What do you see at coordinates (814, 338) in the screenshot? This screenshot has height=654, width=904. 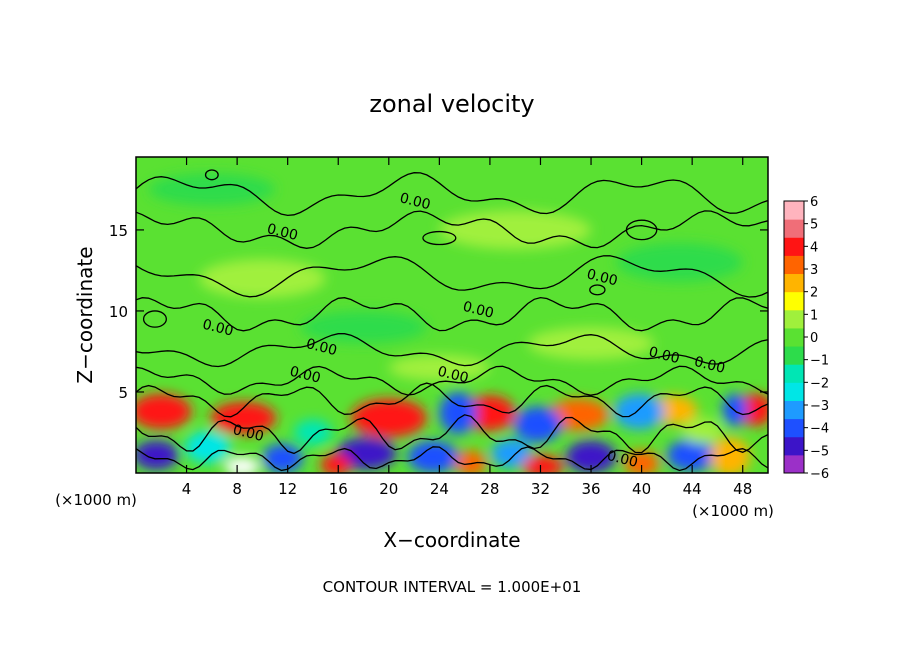 I see `colorbar-tick-label: 0` at bounding box center [814, 338].